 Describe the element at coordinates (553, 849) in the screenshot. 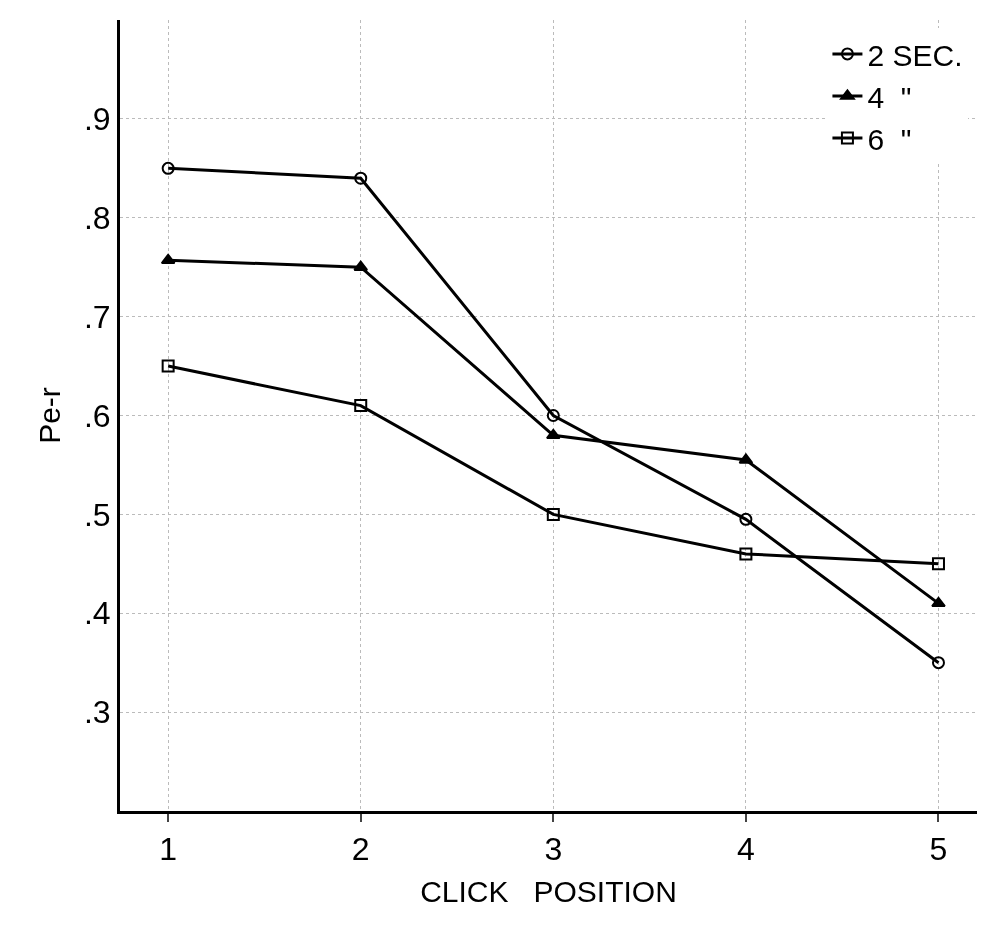

I see `x-tick-label: 3` at that location.